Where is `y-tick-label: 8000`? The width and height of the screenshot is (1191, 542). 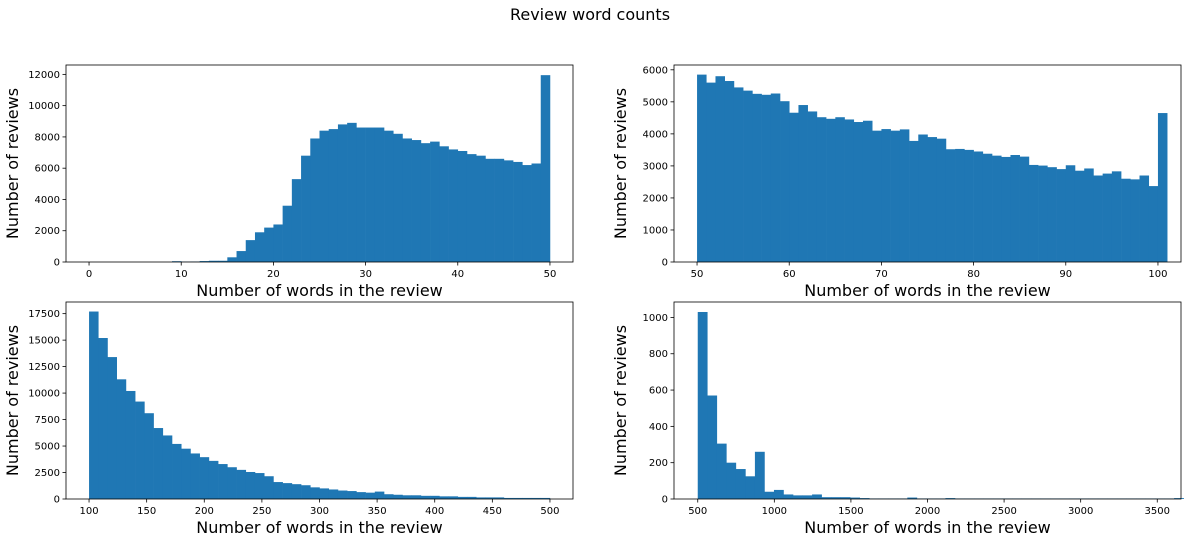
y-tick-label: 8000 is located at coordinates (47, 137).